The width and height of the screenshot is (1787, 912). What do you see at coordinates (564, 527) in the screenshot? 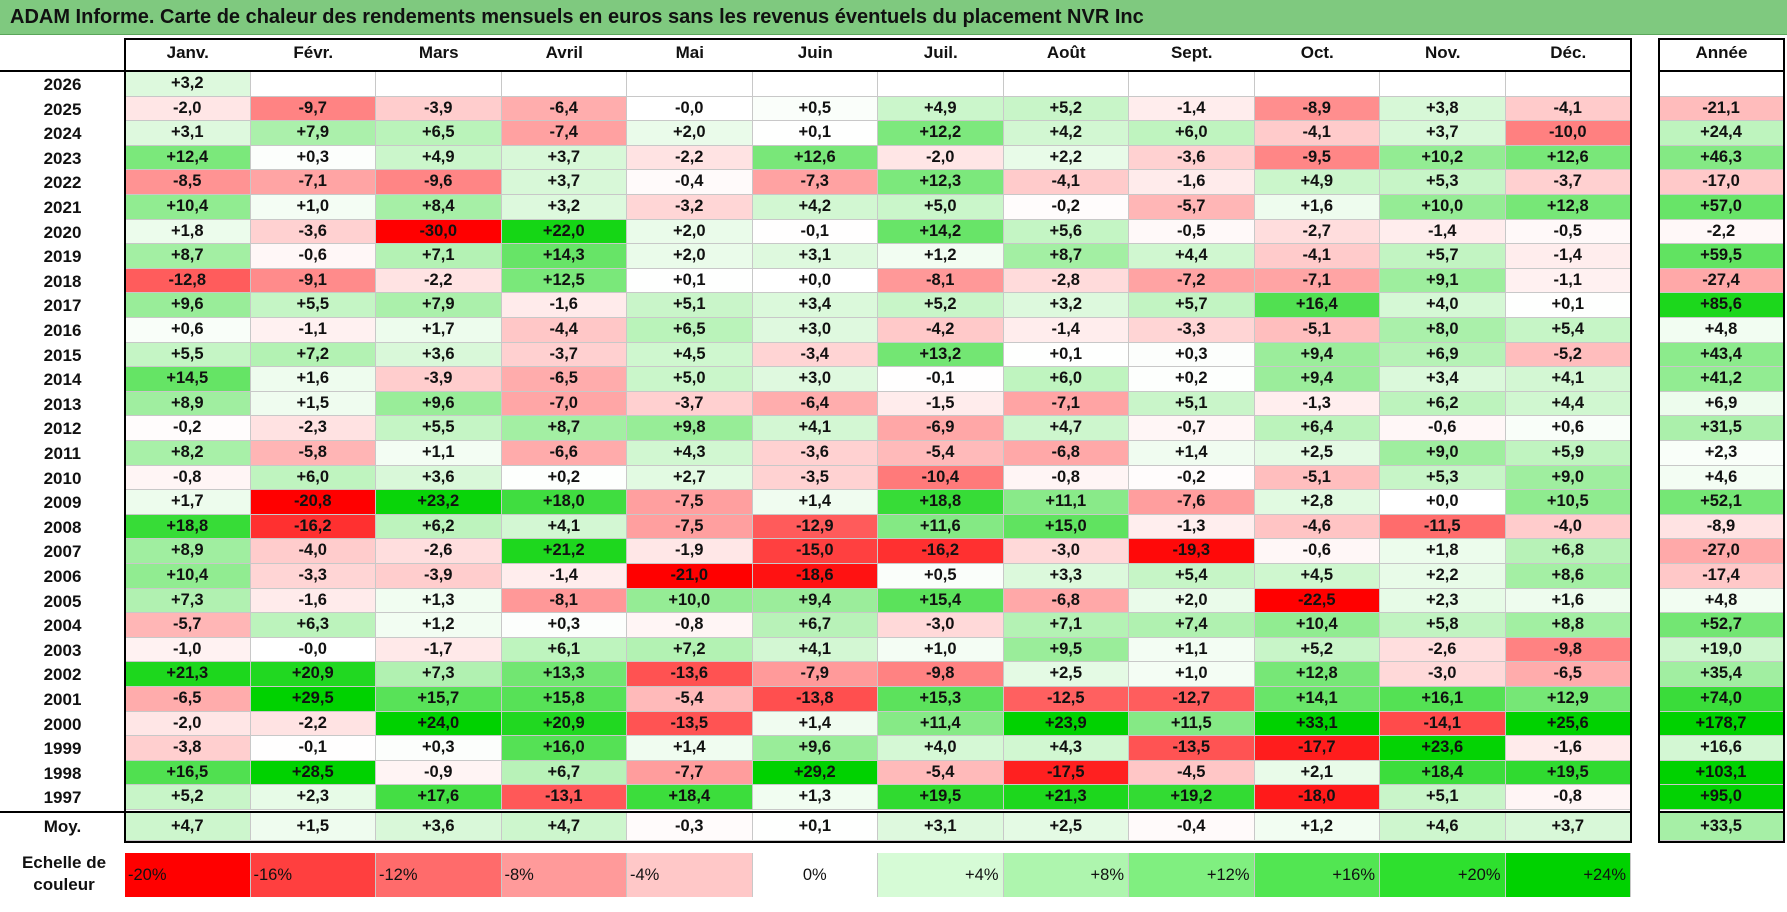
I see `heatmap-cell: +4,1` at bounding box center [564, 527].